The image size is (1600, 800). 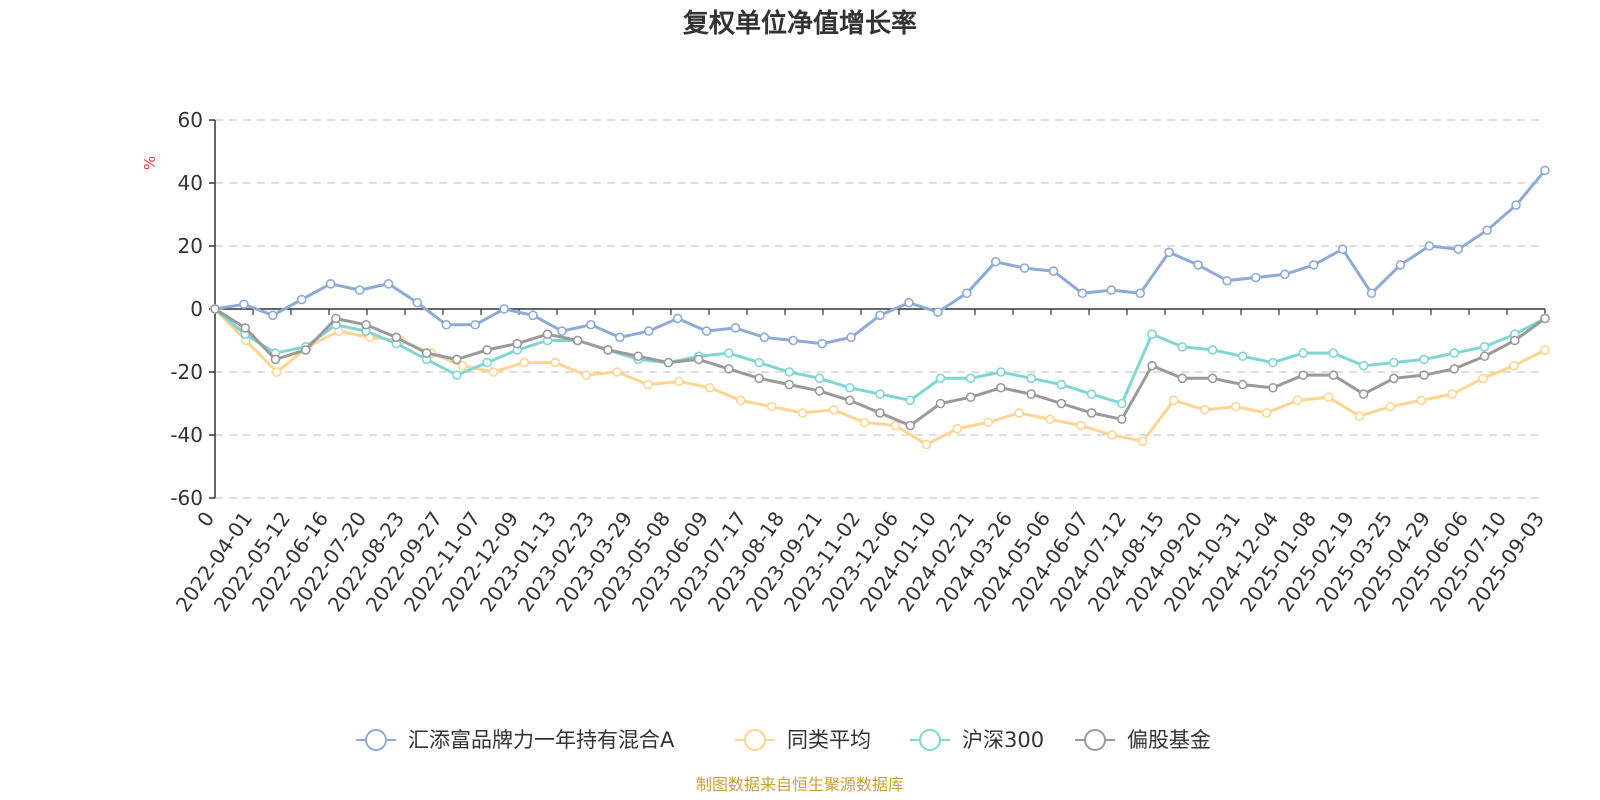 I want to click on y-axis-unit: %, so click(x=150, y=163).